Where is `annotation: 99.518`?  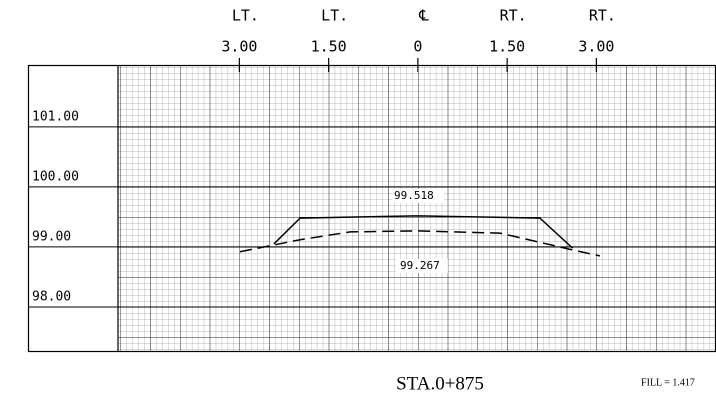 annotation: 99.518 is located at coordinates (414, 195).